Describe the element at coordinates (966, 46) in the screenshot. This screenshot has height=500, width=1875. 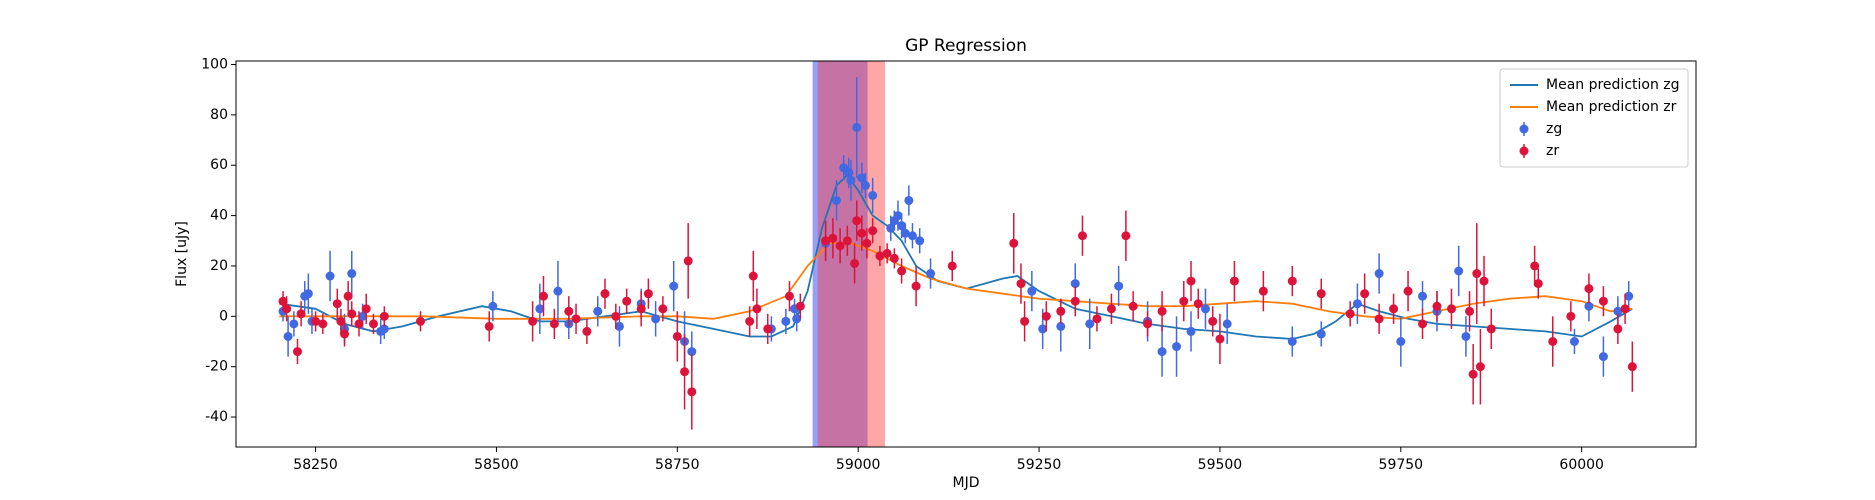
I see `chart-title: GP Regression` at that location.